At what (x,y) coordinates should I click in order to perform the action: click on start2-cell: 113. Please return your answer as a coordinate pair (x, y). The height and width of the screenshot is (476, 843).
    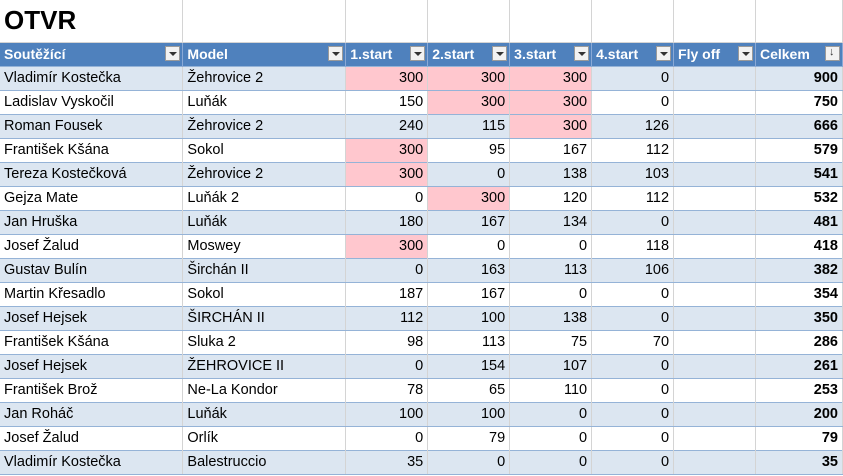
    Looking at the image, I should click on (469, 342).